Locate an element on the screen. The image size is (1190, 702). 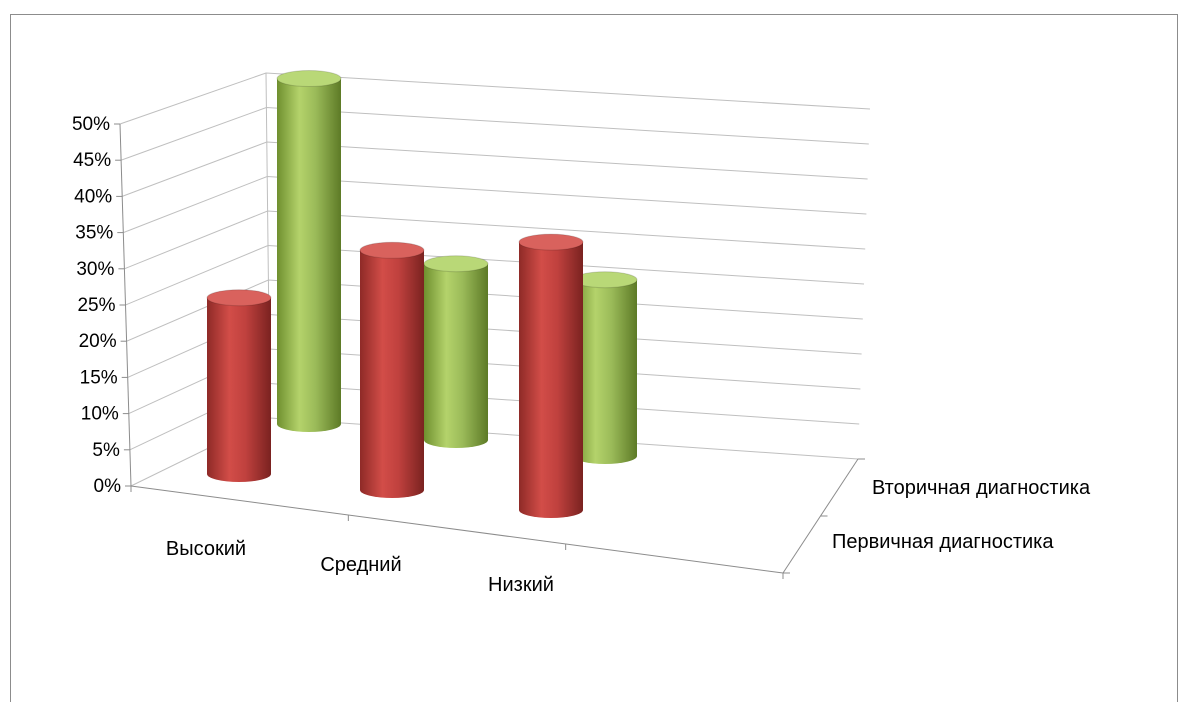
category-label: Низкий is located at coordinates (521, 585).